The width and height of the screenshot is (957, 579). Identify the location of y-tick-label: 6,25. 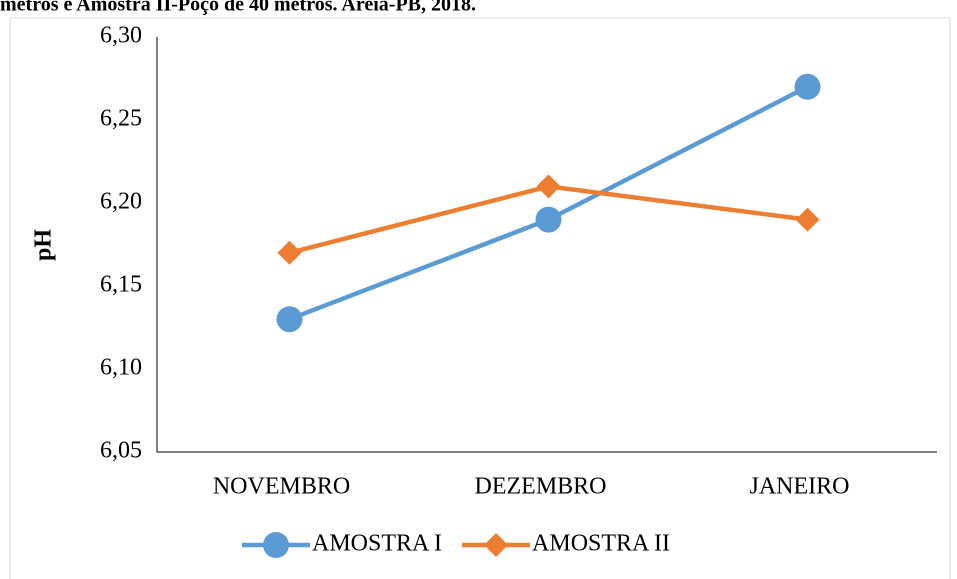
(121, 119).